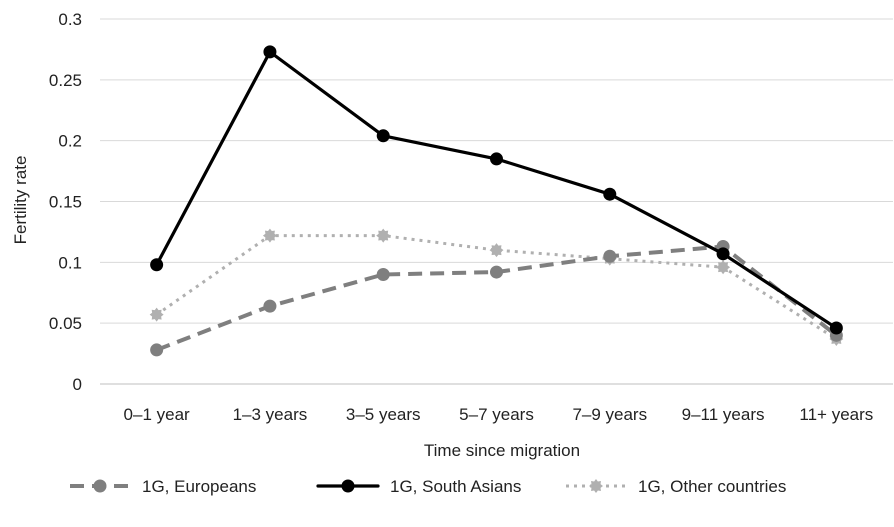  I want to click on x-axis-title: Time since migration, so click(502, 450).